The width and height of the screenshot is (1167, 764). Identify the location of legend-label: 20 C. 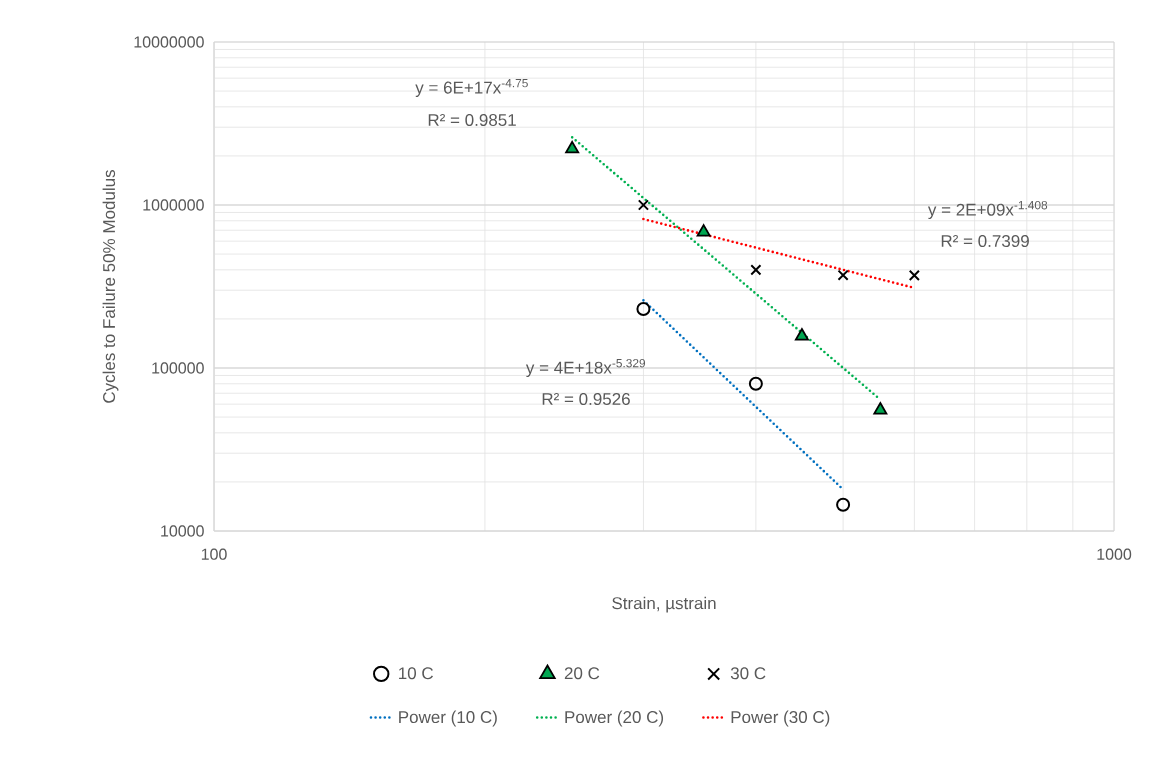
(582, 673).